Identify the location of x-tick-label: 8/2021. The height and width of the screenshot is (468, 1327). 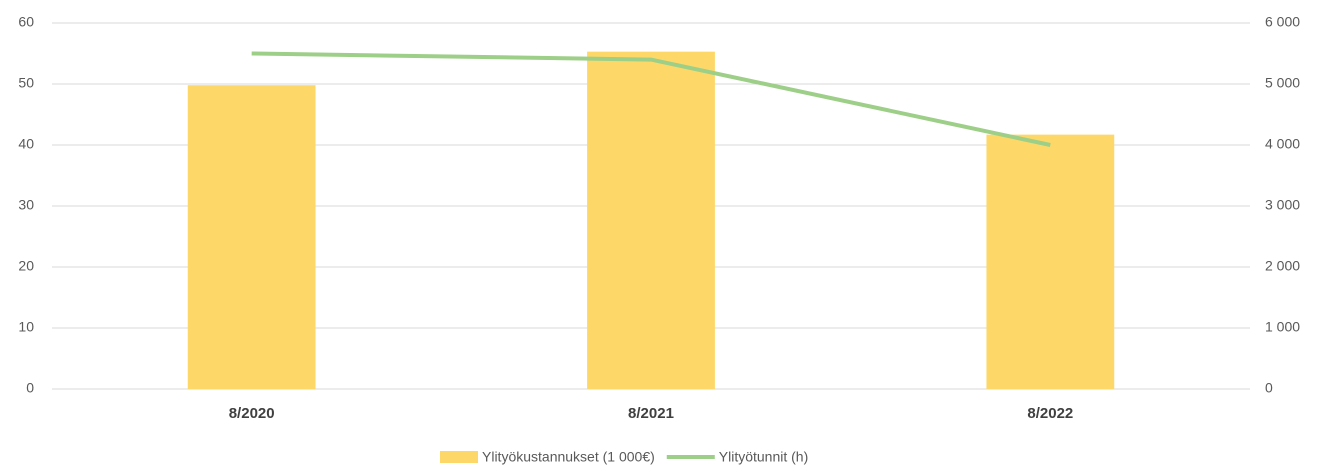
(651, 413).